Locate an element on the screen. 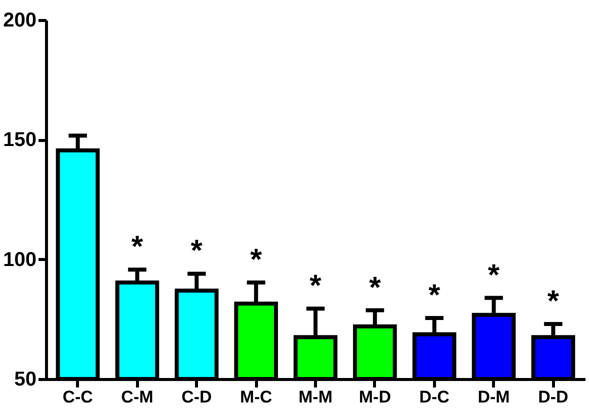 The image size is (589, 409). x-tick-label: M-D is located at coordinates (374, 397).